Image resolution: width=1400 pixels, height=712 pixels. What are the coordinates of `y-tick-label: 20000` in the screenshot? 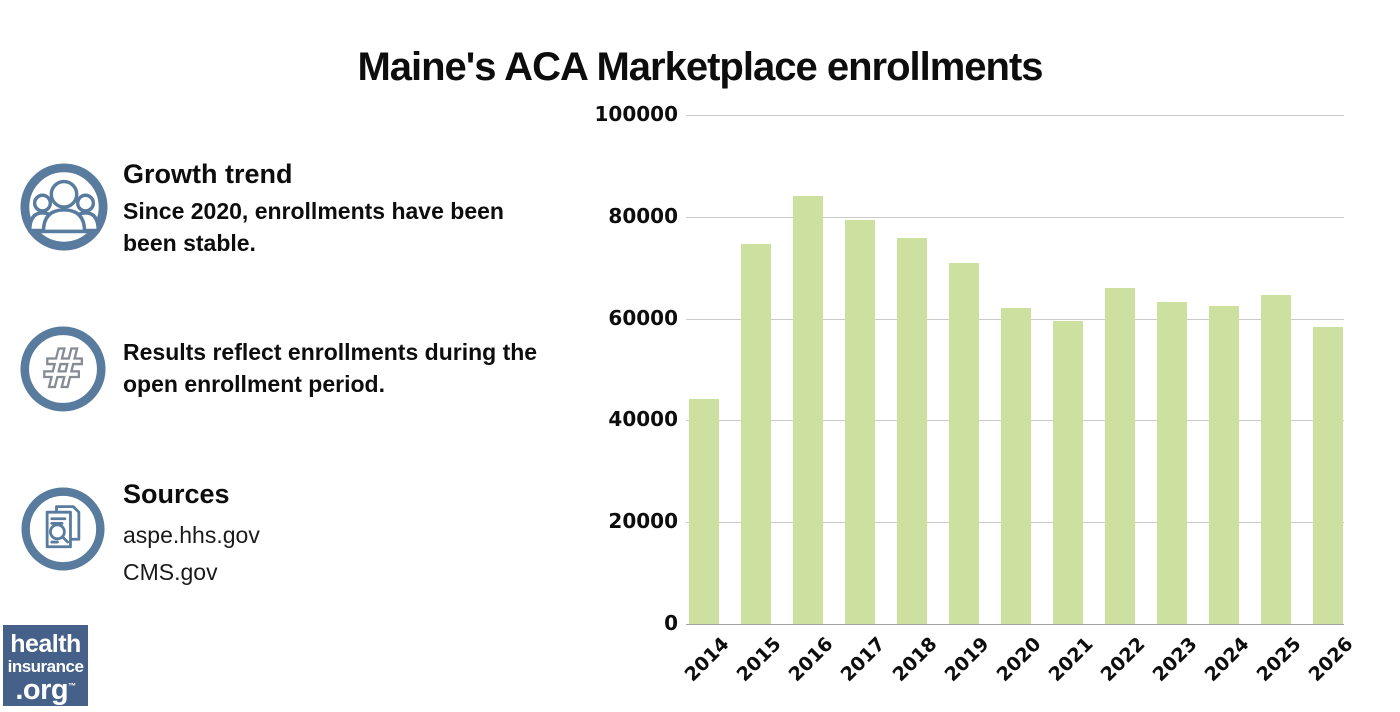 It's located at (643, 521).